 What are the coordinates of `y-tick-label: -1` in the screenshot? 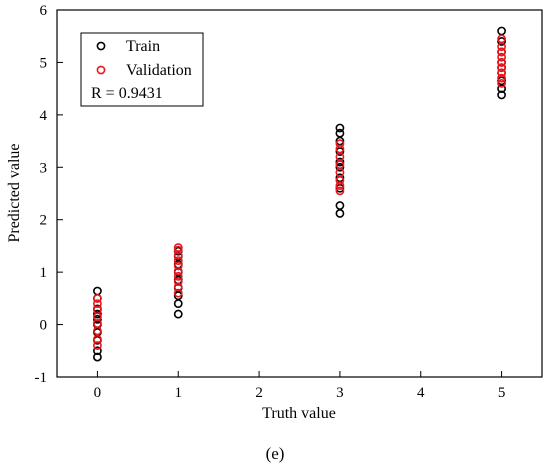 It's located at (41, 378).